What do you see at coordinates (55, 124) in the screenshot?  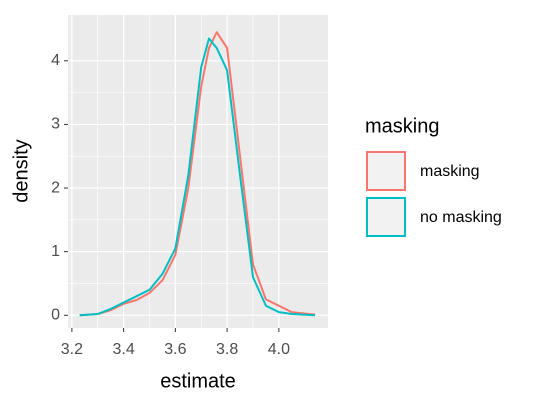 I see `y-tick-label: 3` at bounding box center [55, 124].